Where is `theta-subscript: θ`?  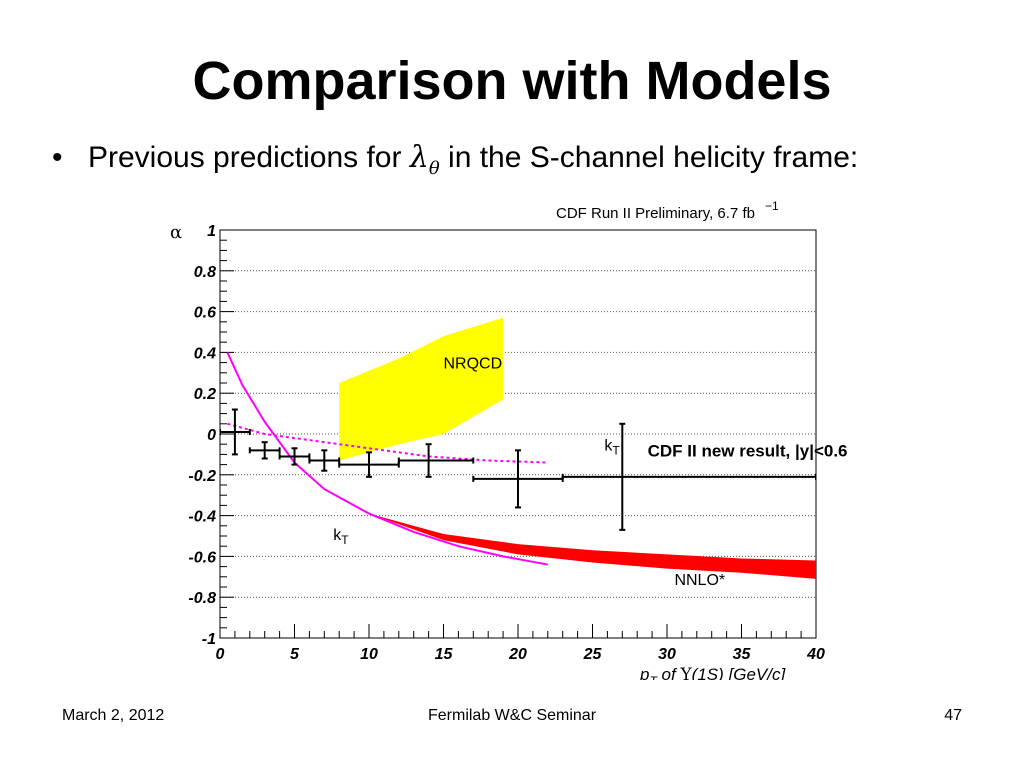 theta-subscript: θ is located at coordinates (434, 168).